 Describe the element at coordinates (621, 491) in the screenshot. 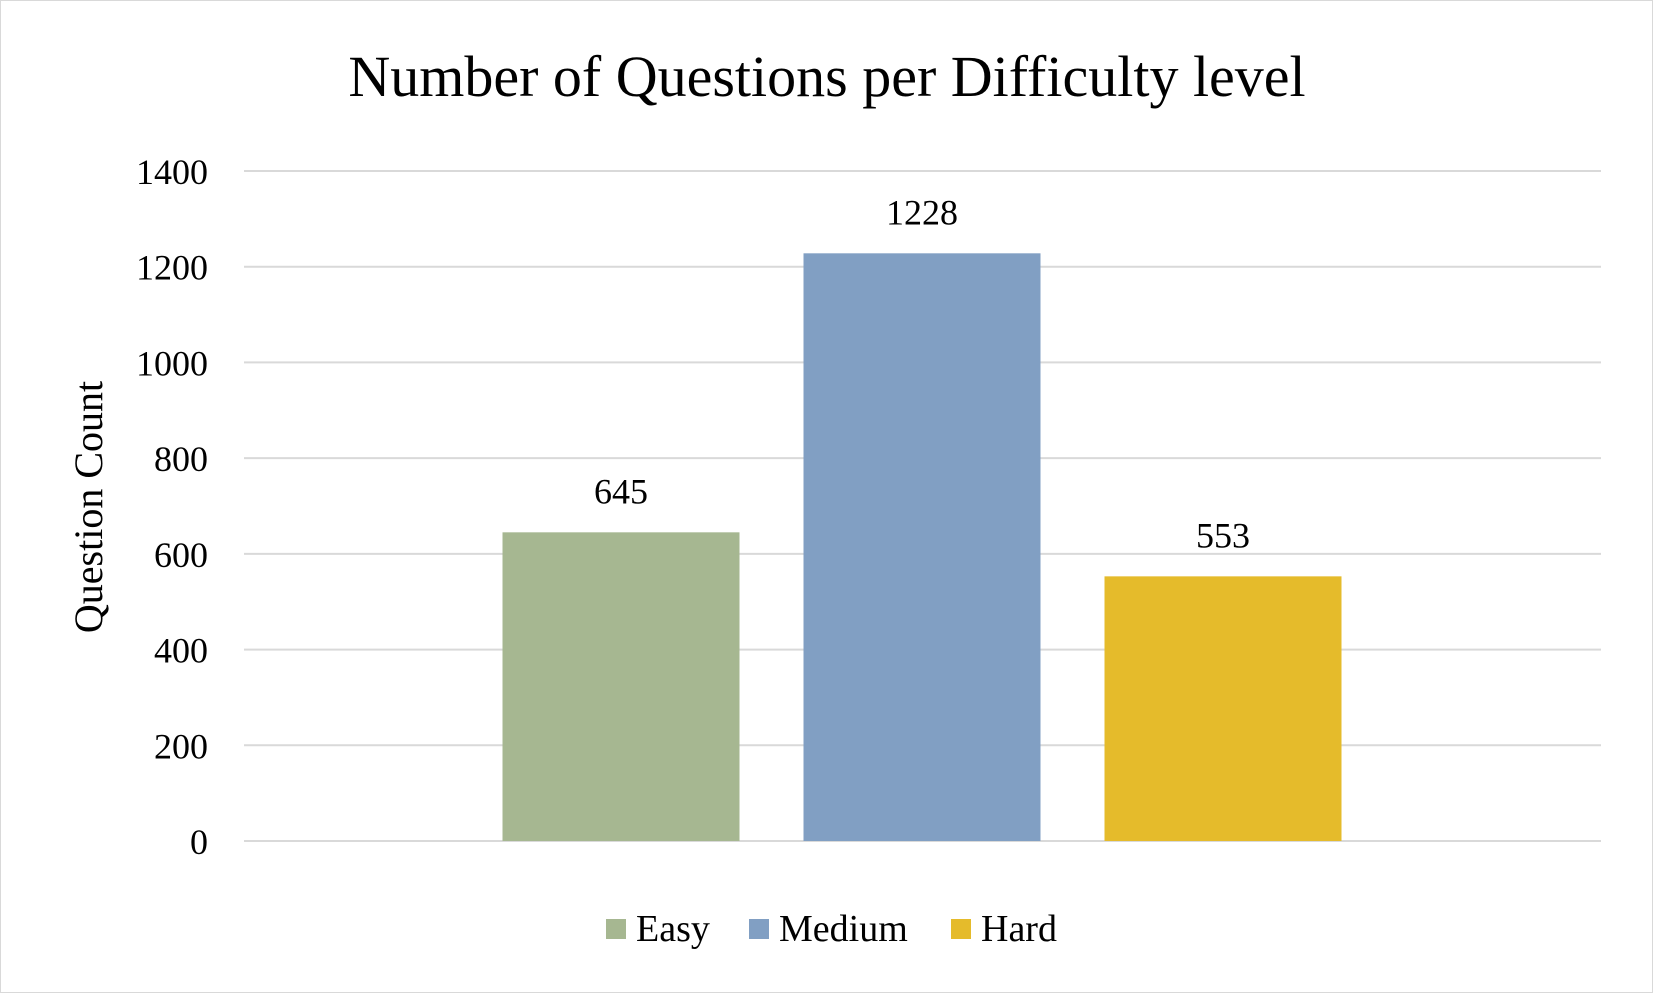

I see `data-label-easy: 645` at that location.